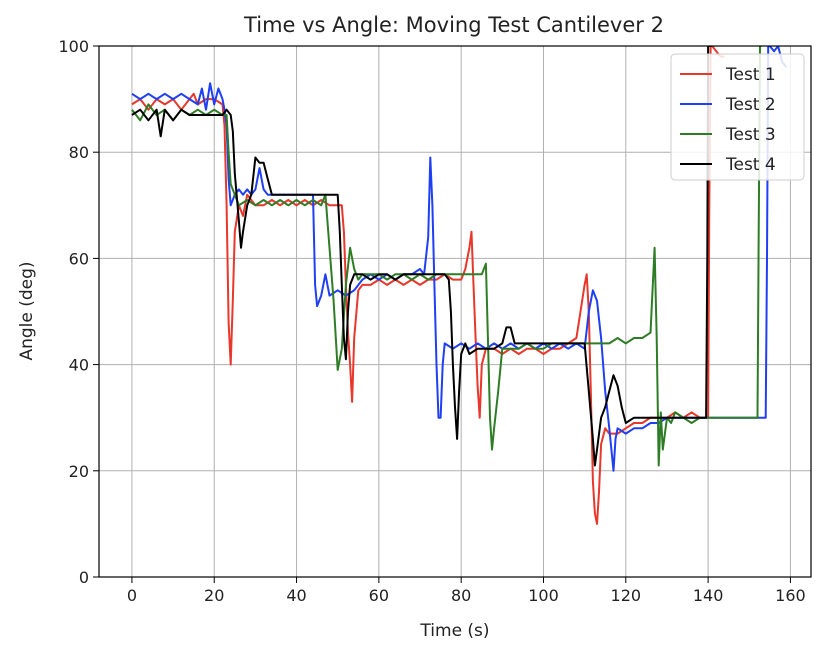 This screenshot has width=838, height=662. What do you see at coordinates (543, 595) in the screenshot?
I see `x-tick-label: 100` at bounding box center [543, 595].